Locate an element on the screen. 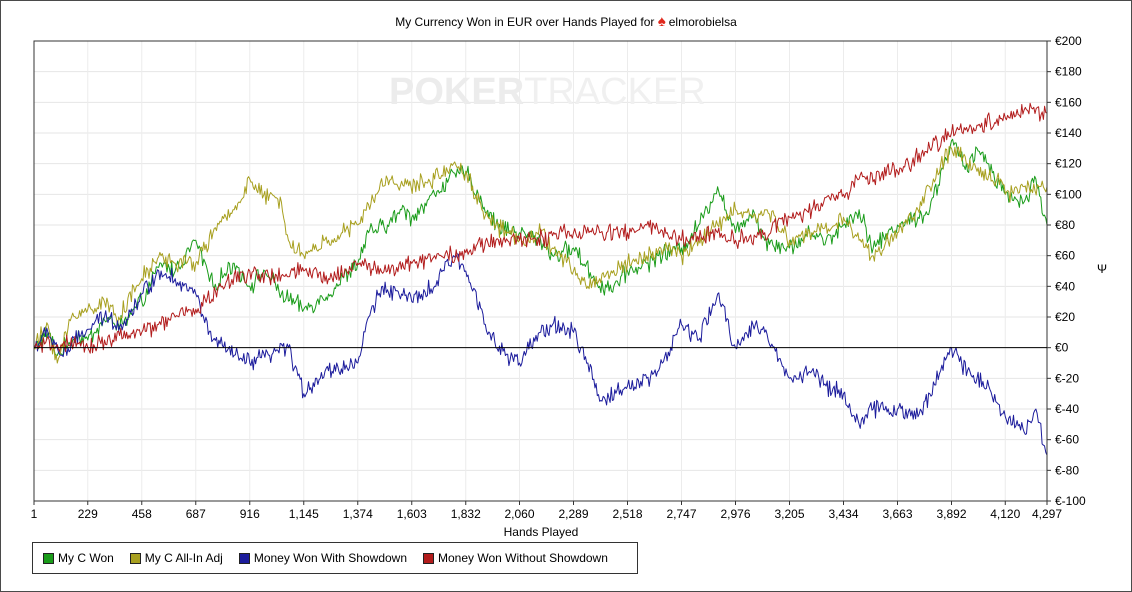 This screenshot has width=1132, height=592. y-tick-label: €20 is located at coordinates (1065, 317).